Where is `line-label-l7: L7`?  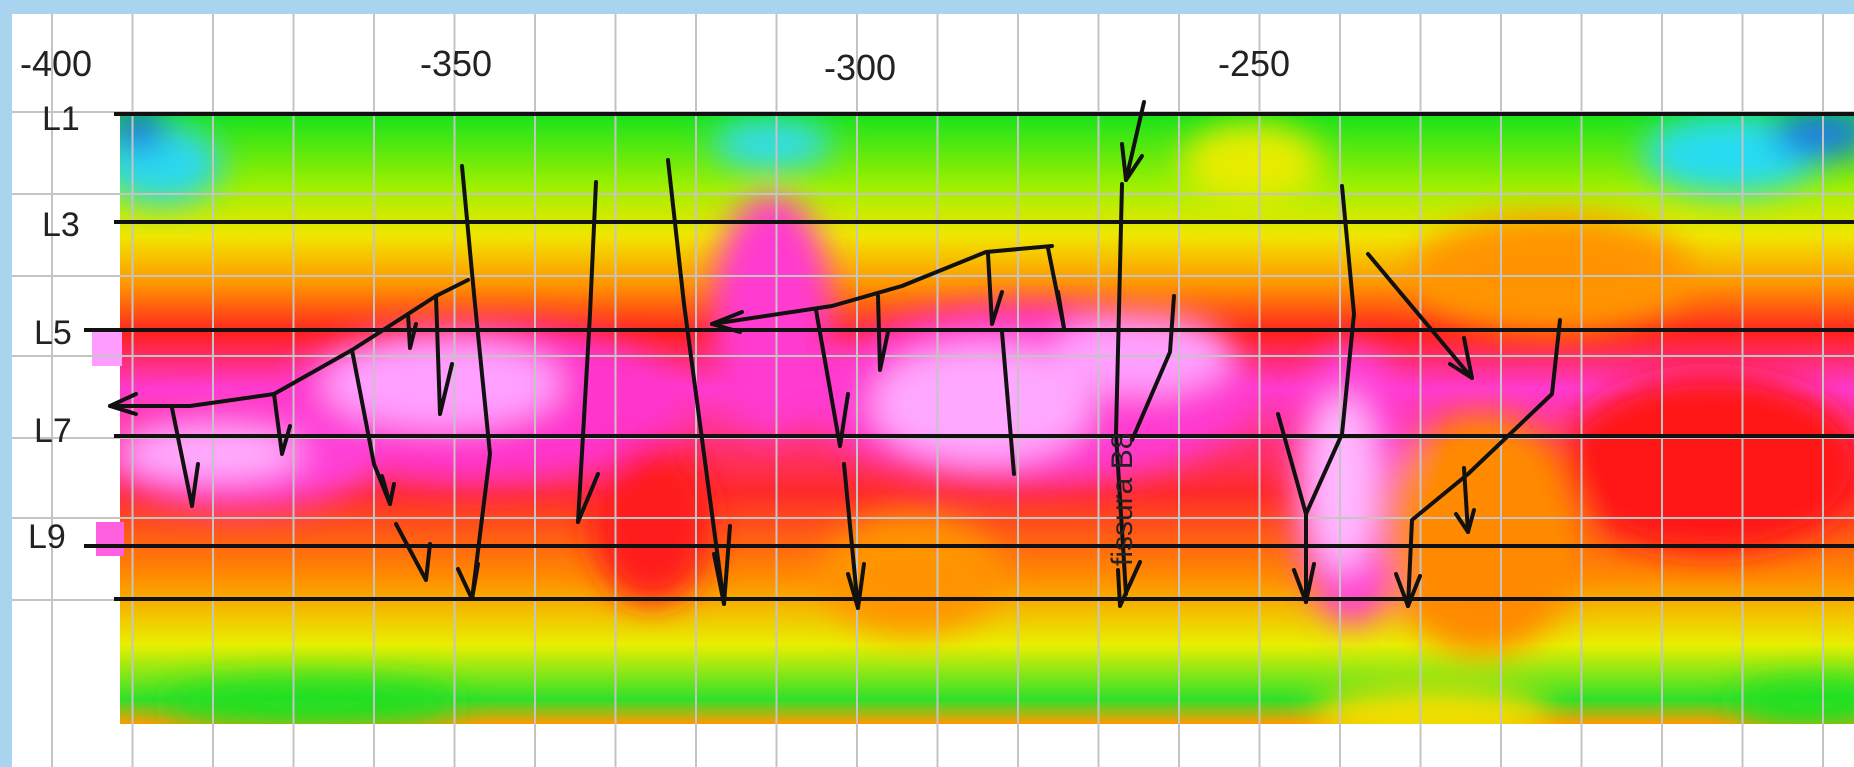
line-label-l7: L7 is located at coordinates (53, 431).